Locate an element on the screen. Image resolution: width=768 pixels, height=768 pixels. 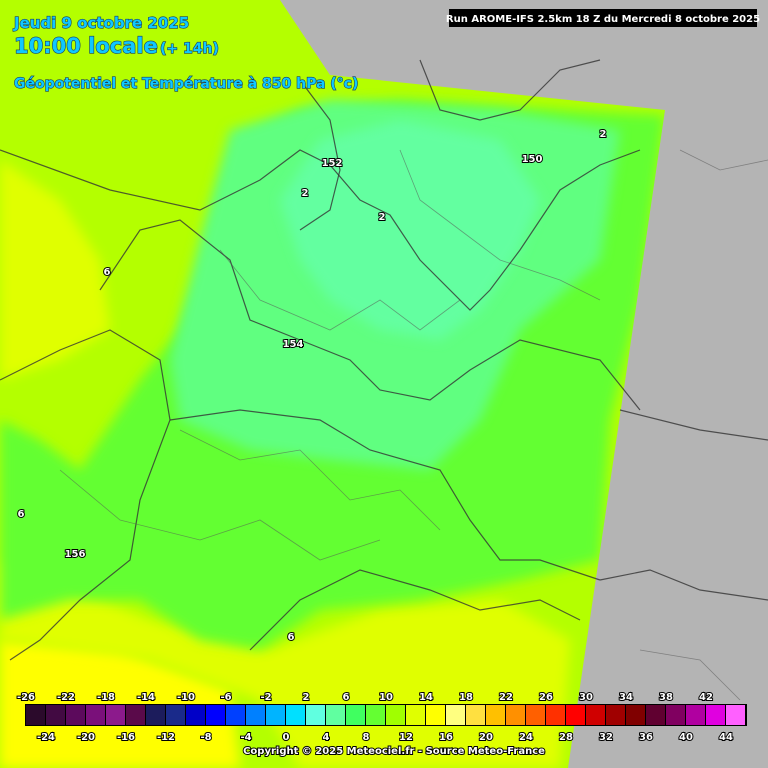
legend-label: 0 is located at coordinates (286, 737).